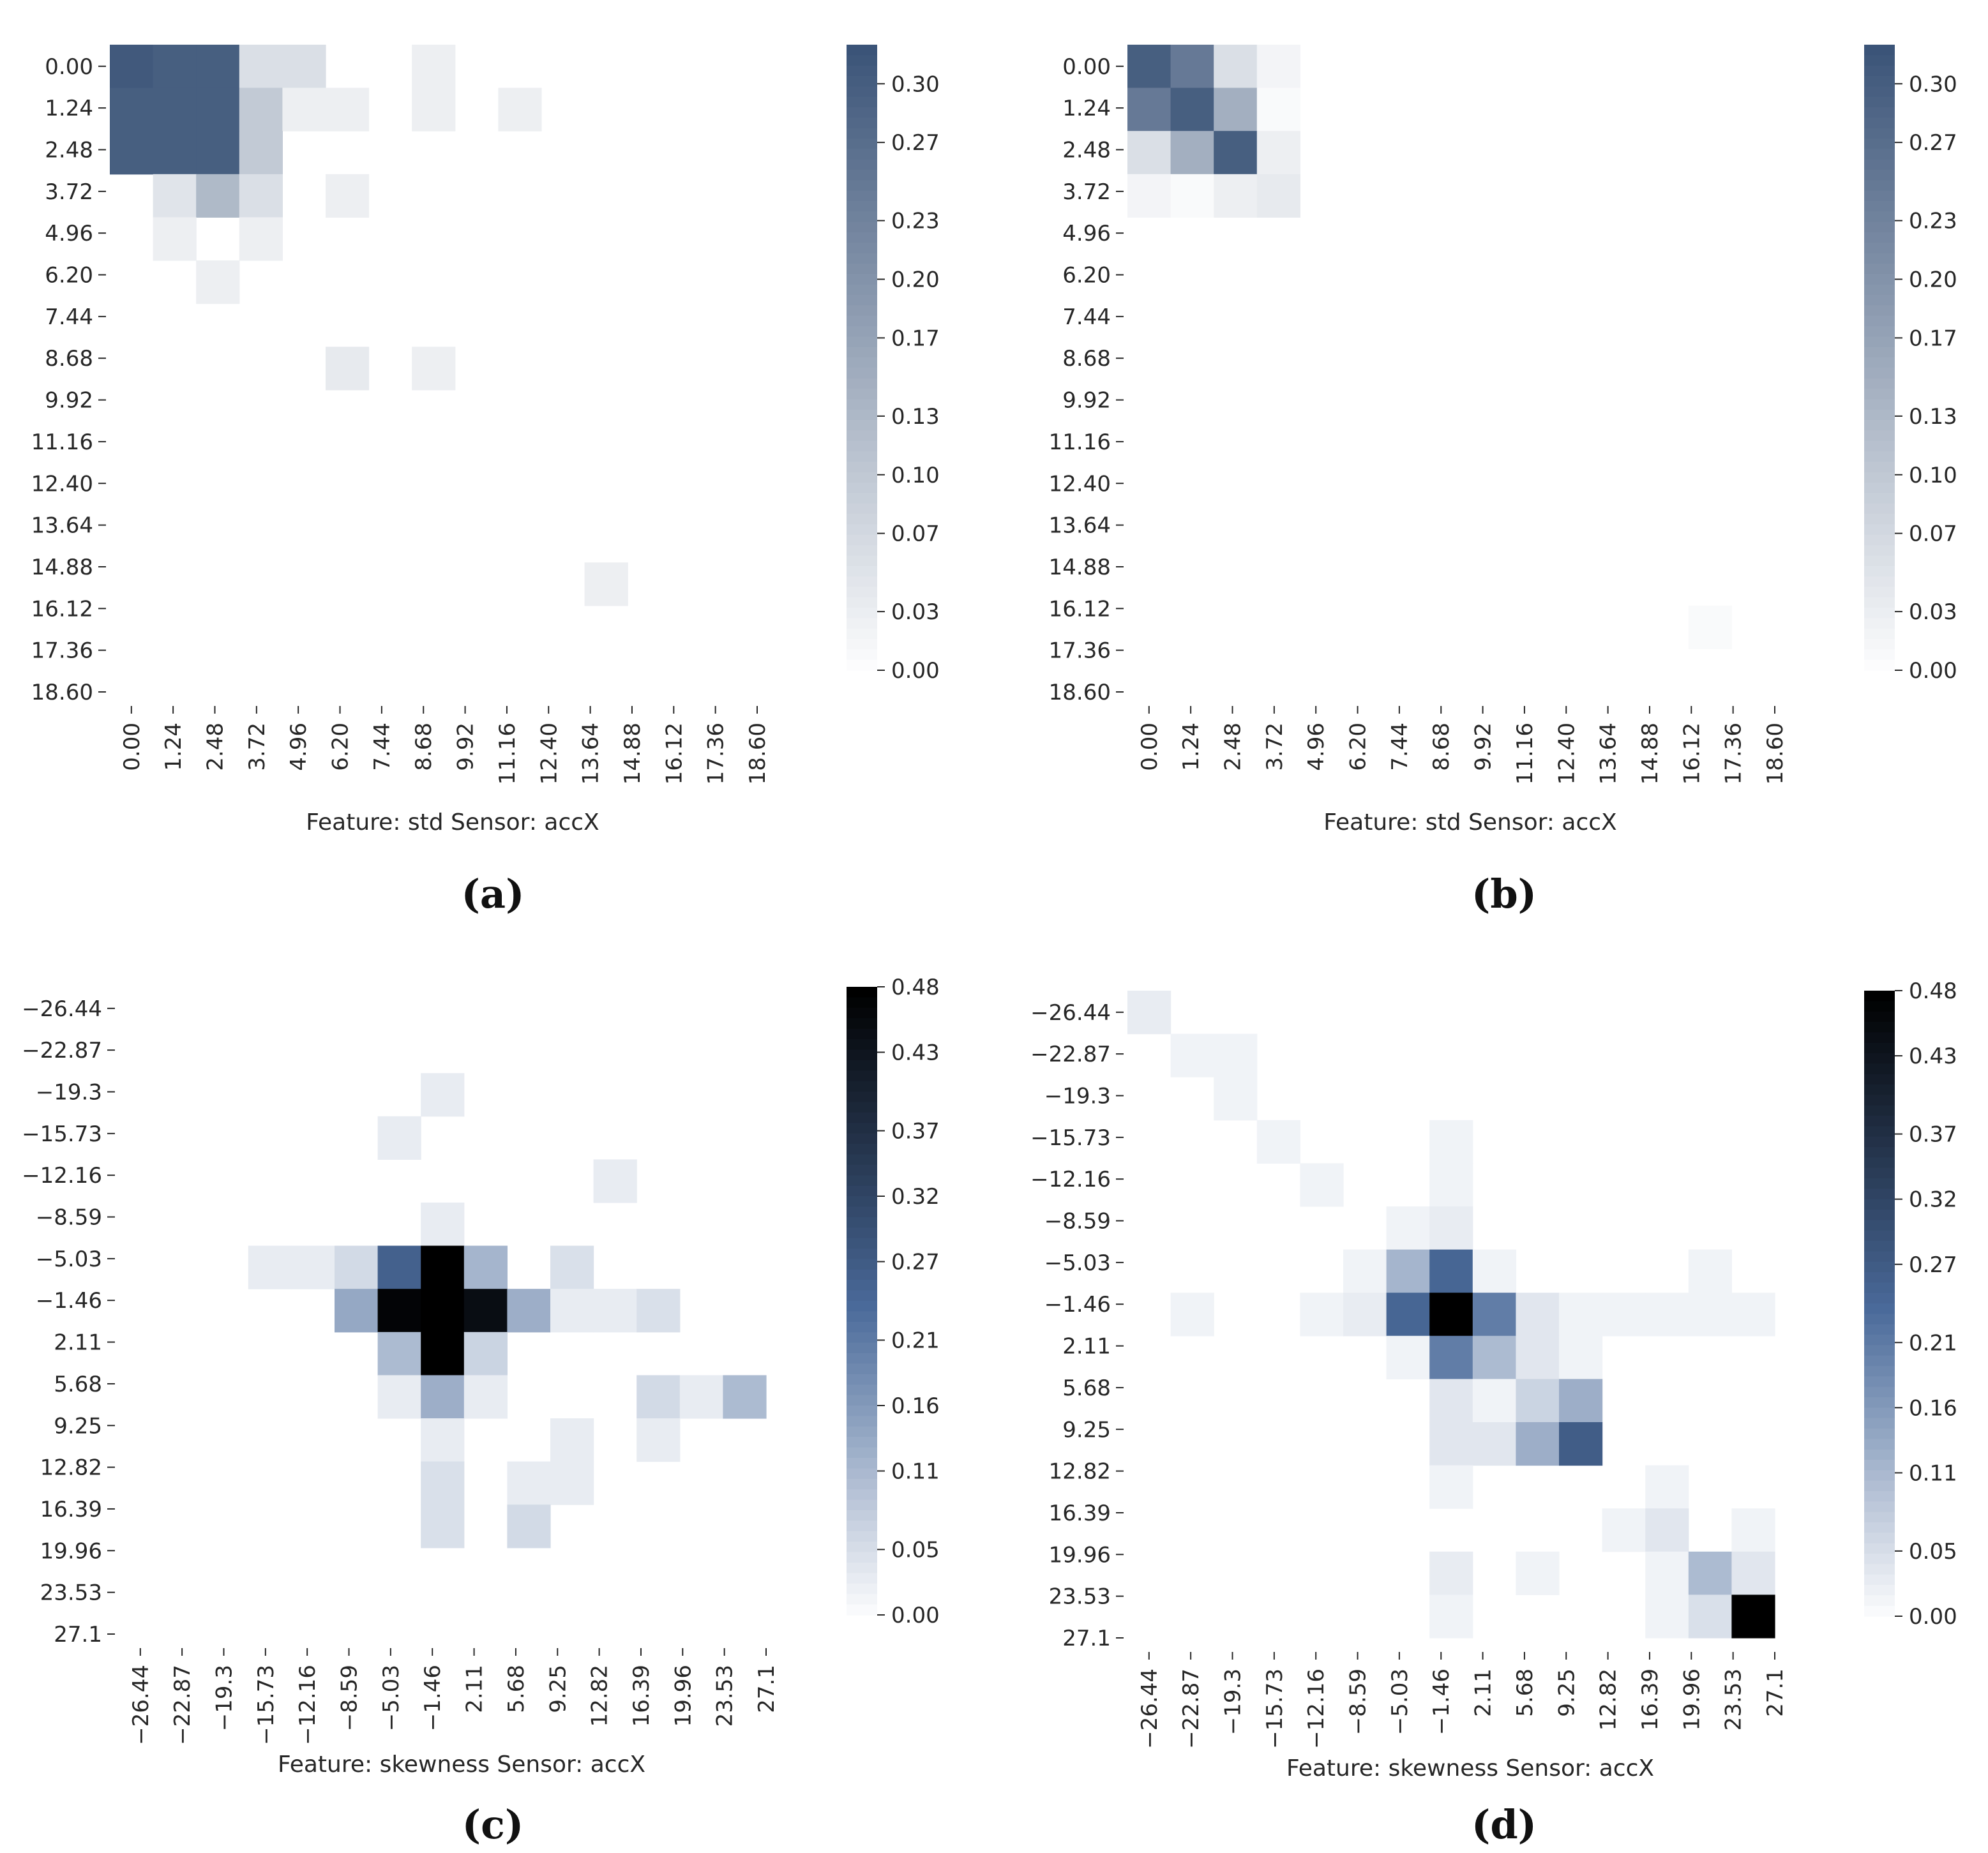 The image size is (1988, 1853). I want to click on colorbar-tick-label: 0.03, so click(1933, 612).